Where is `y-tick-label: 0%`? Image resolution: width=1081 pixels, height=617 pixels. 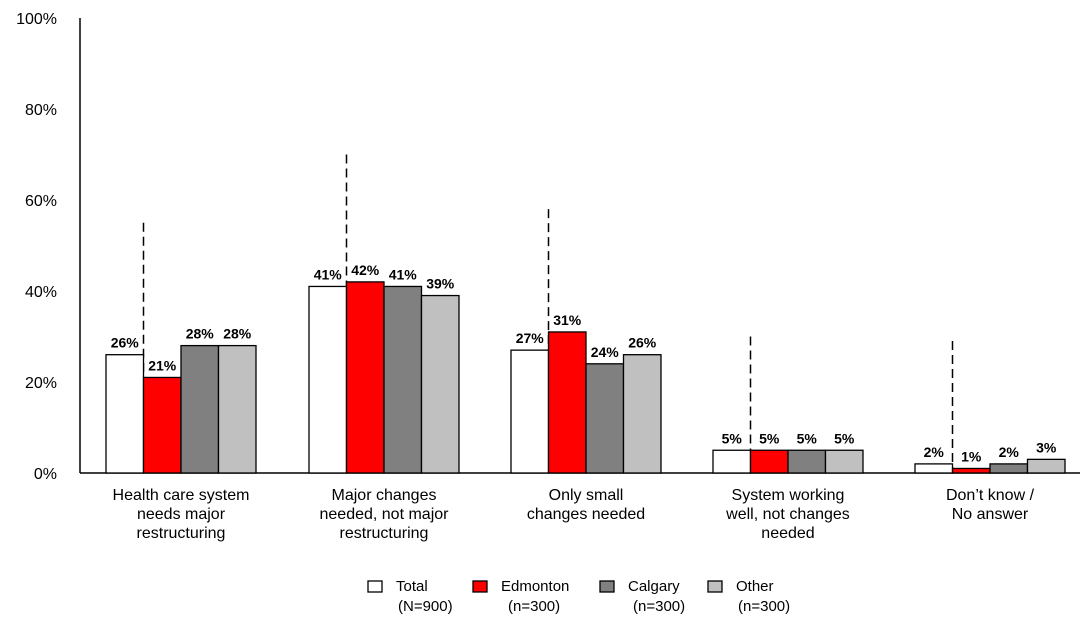 y-tick-label: 0% is located at coordinates (45, 474).